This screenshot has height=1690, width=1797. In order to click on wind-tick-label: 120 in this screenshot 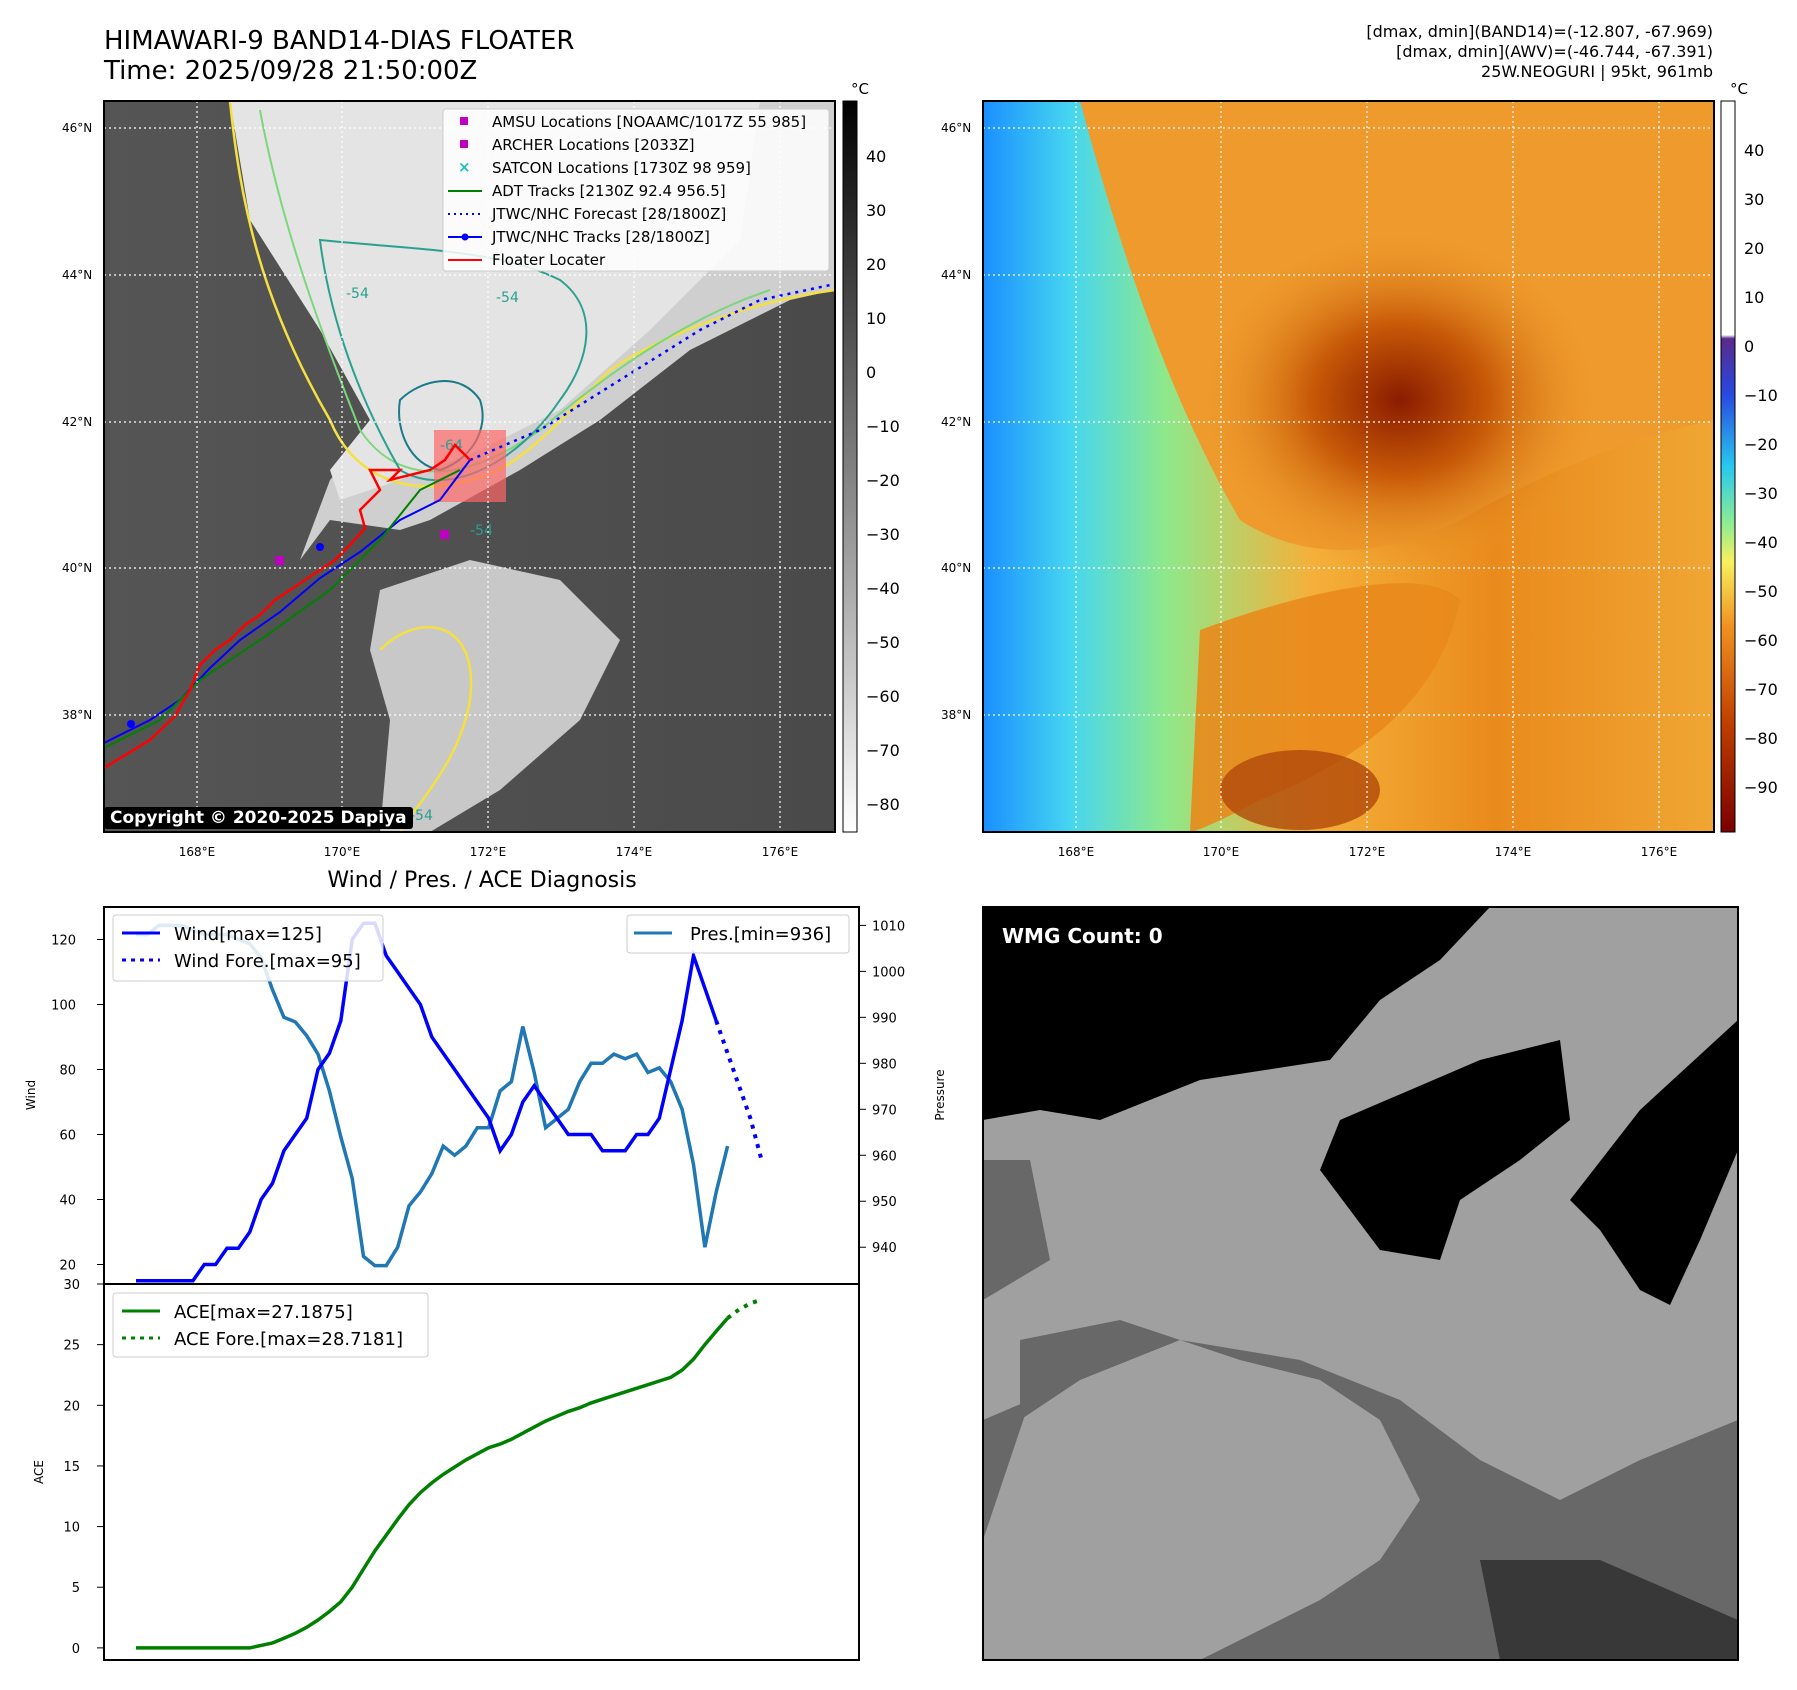, I will do `click(63, 941)`.